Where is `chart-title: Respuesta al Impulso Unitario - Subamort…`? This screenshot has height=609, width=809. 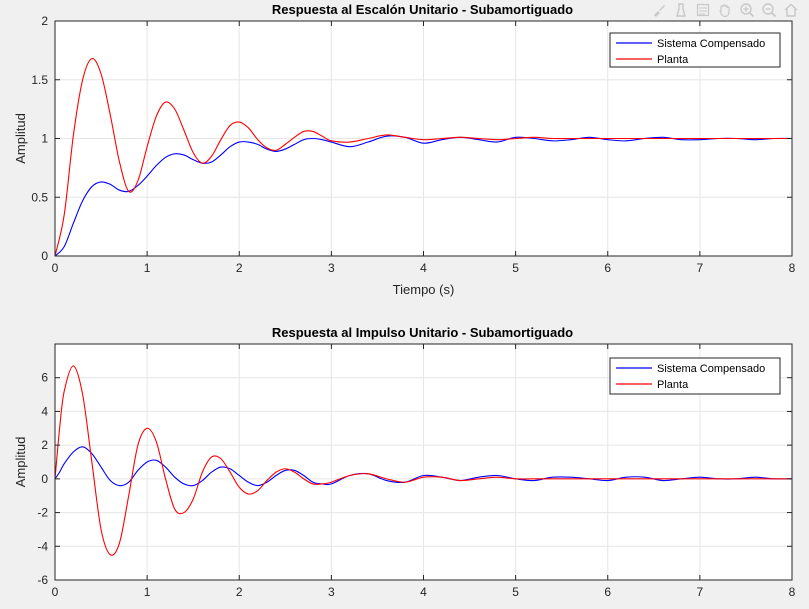 chart-title: Respuesta al Impulso Unitario - Subamort… is located at coordinates (422, 332).